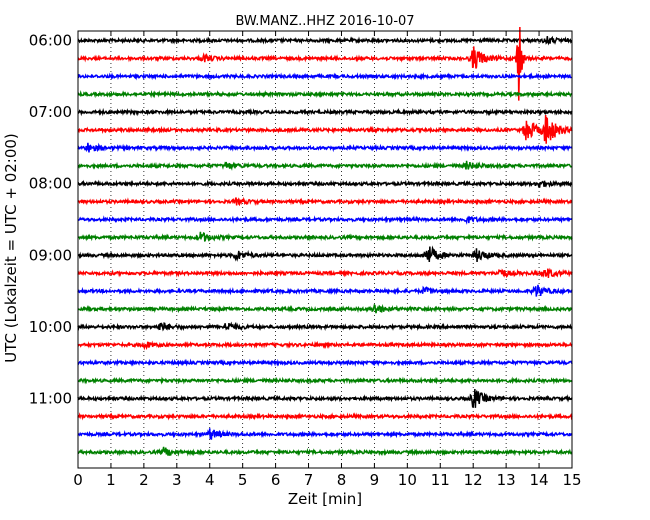  I want to click on x-tick-label: 15, so click(571, 480).